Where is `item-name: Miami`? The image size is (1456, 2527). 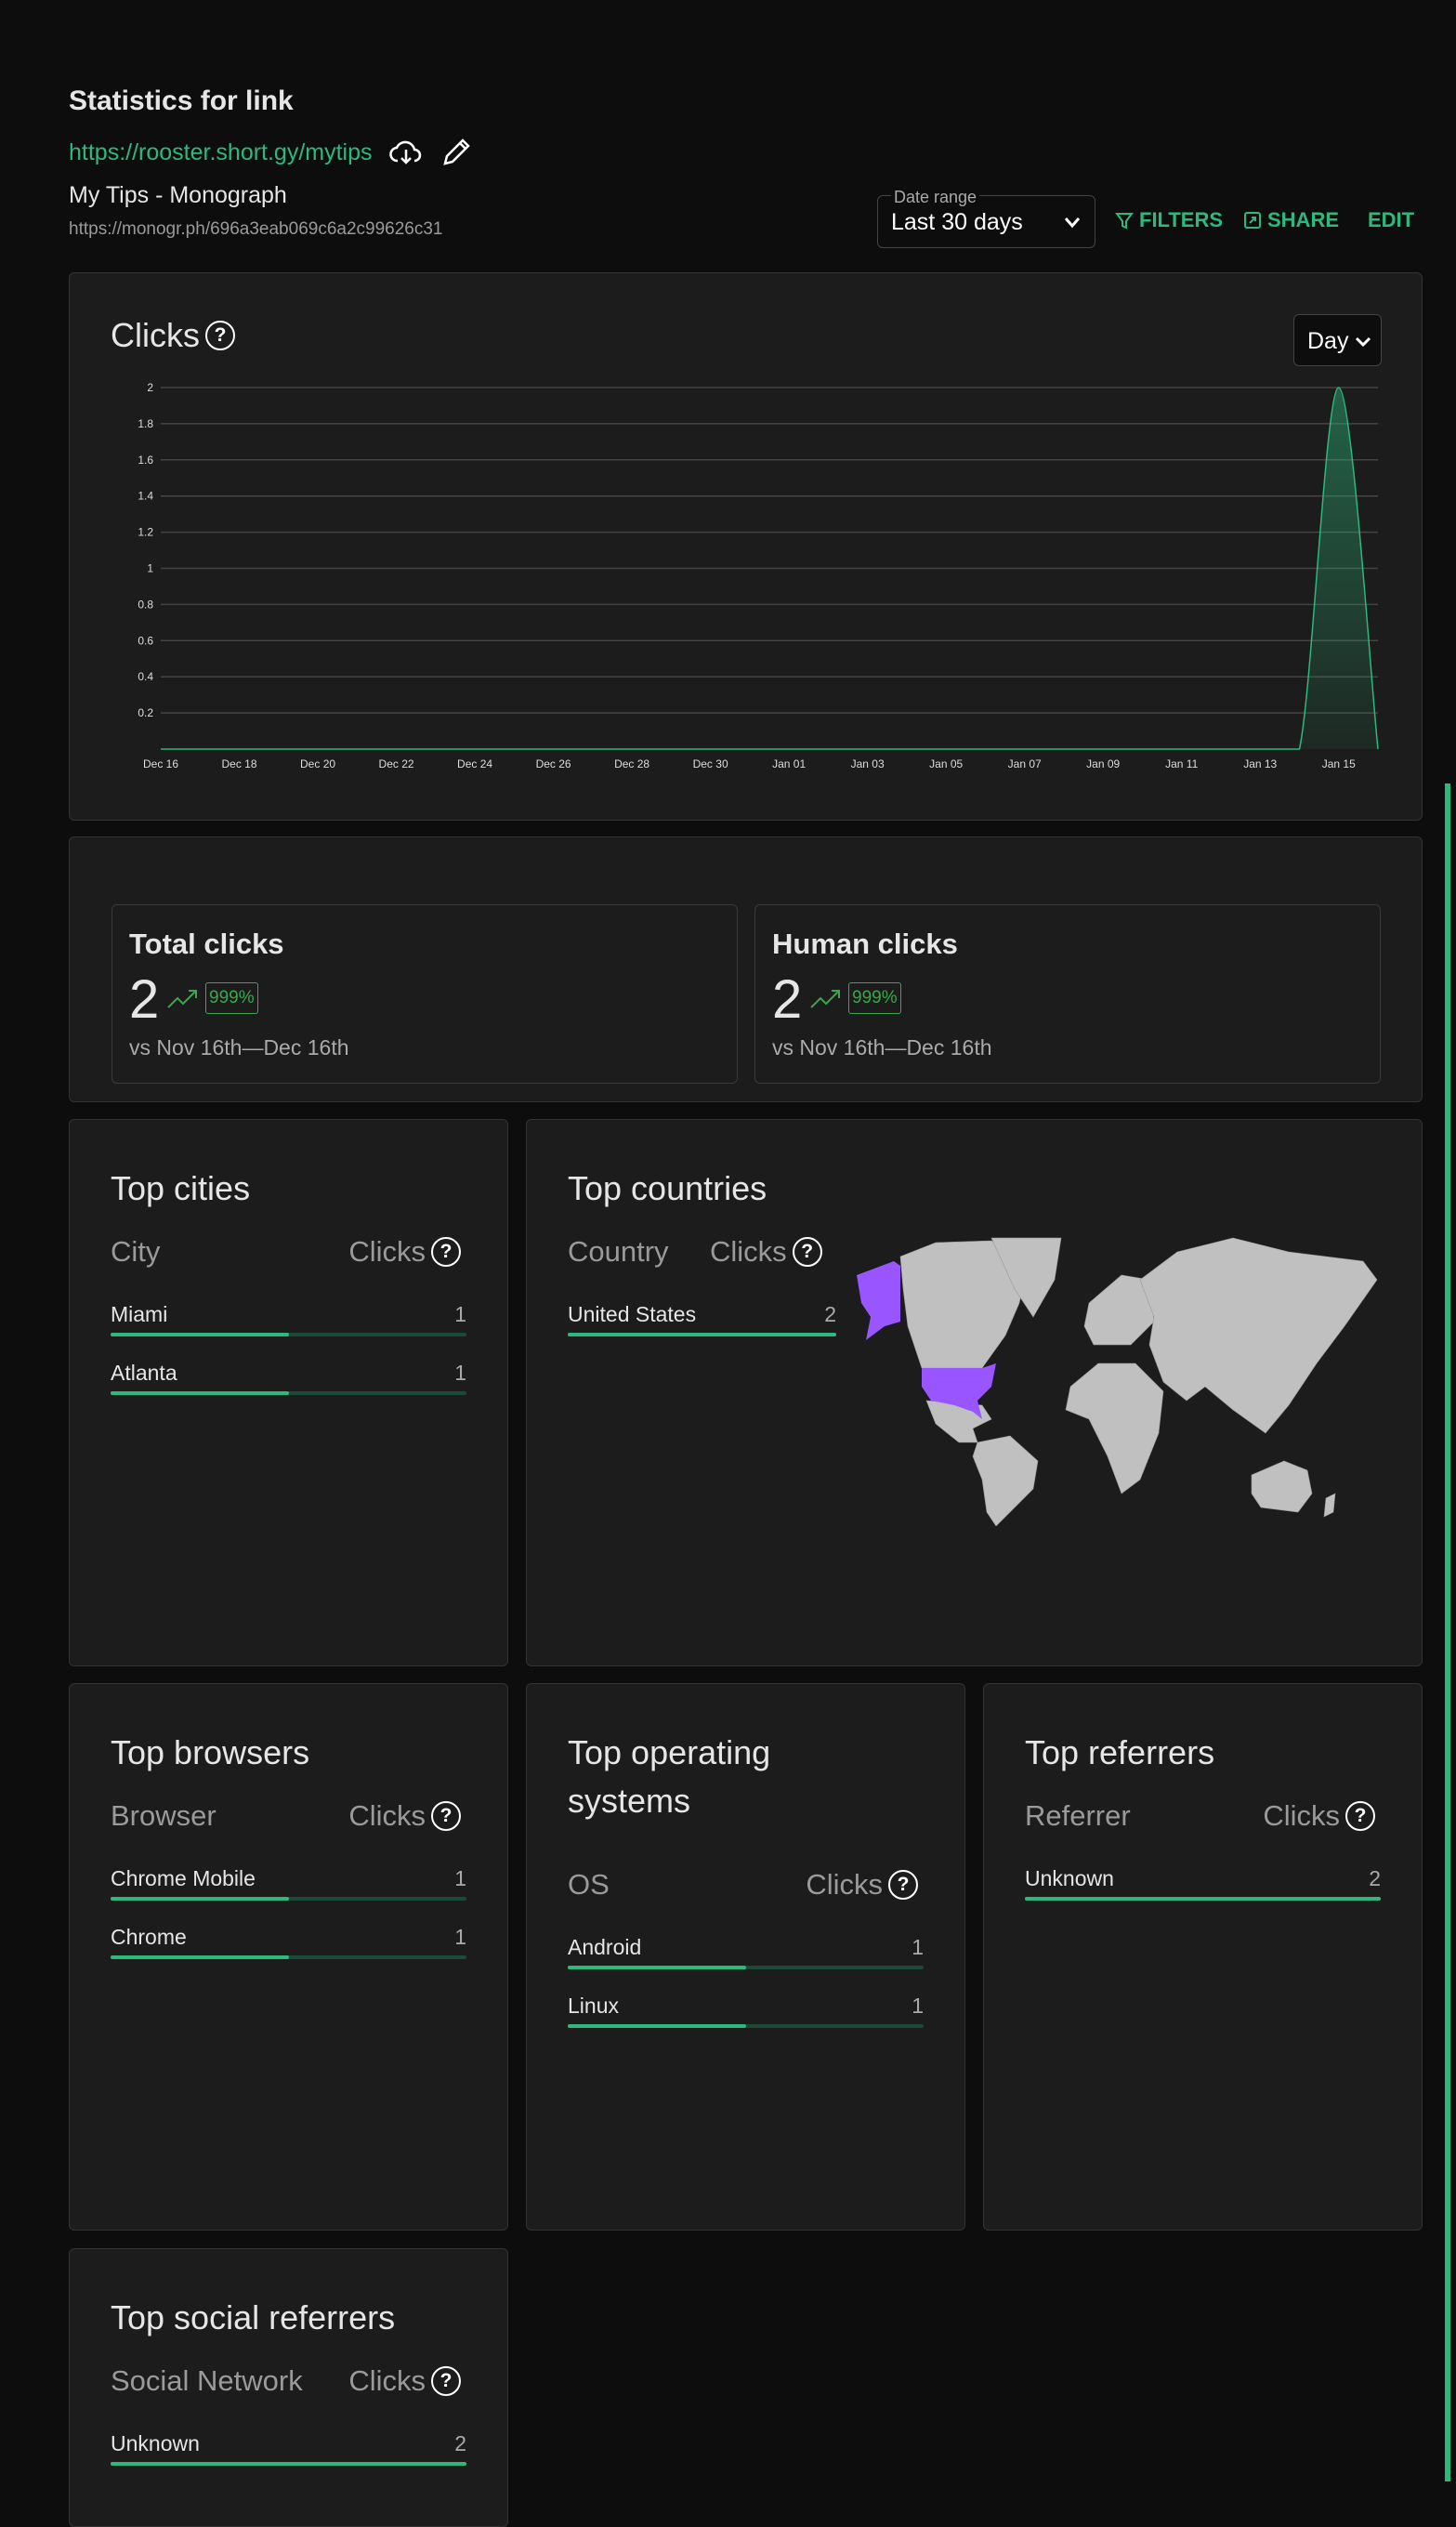
item-name: Miami is located at coordinates (139, 1314).